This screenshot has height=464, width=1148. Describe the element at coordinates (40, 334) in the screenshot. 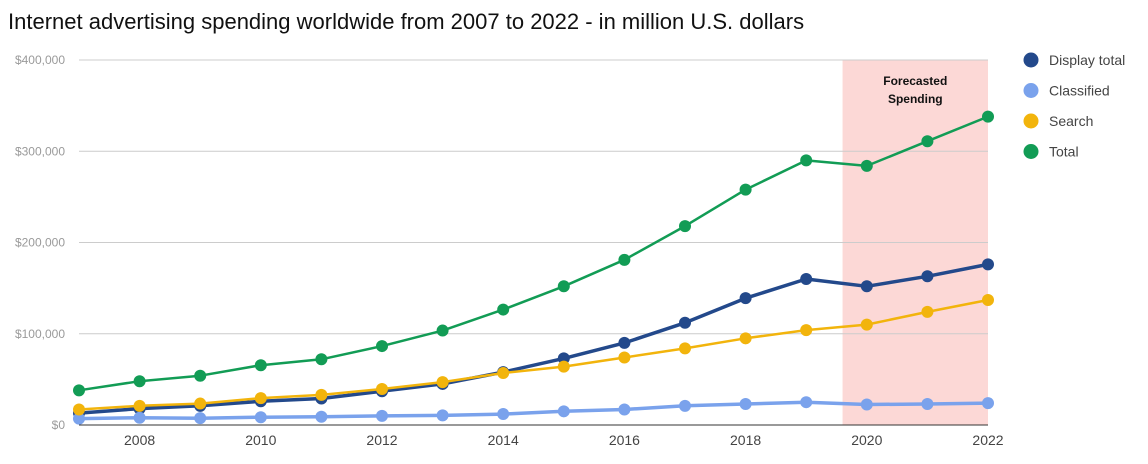

I see `y-tick-label: $100,000` at that location.